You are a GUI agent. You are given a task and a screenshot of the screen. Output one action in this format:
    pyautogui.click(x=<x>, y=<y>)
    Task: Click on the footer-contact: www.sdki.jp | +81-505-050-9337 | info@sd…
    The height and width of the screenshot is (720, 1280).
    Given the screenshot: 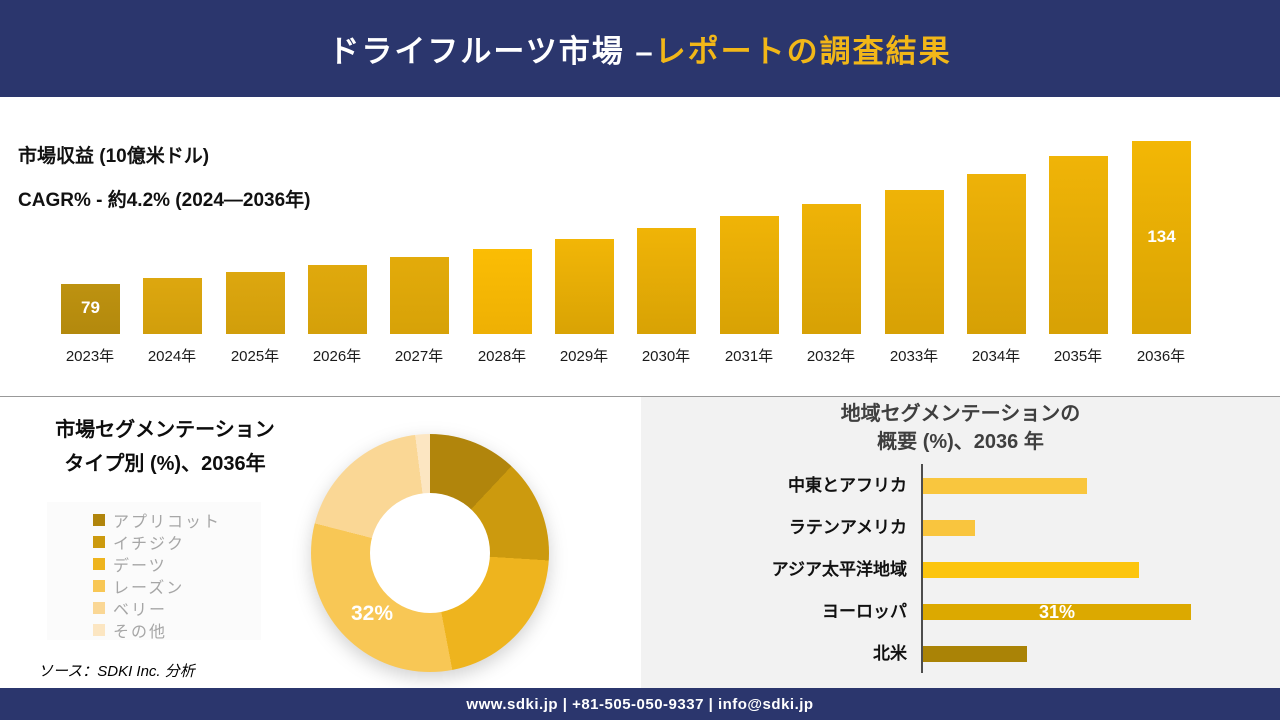 What is the action you would take?
    pyautogui.click(x=640, y=704)
    